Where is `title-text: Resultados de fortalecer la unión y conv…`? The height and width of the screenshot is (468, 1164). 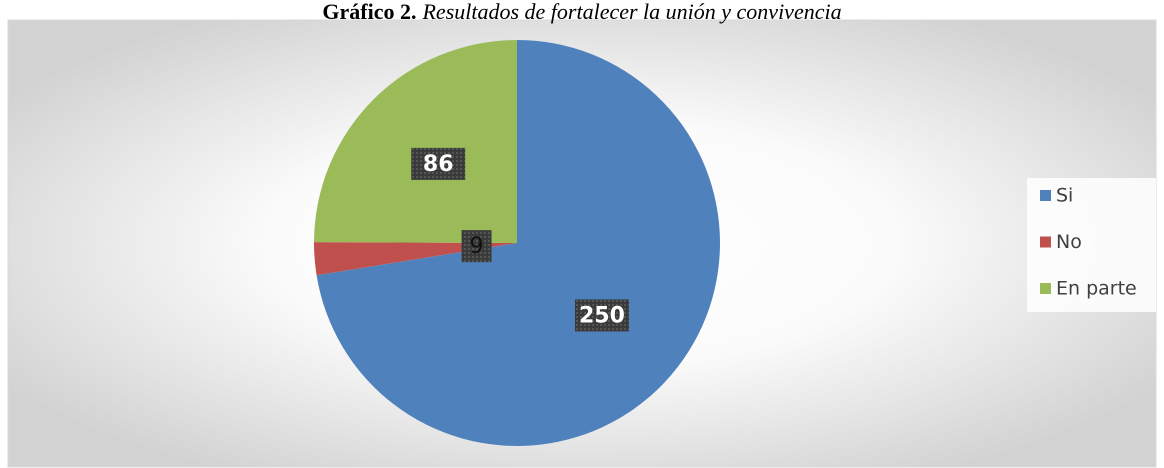 title-text: Resultados de fortalecer la unión y conv… is located at coordinates (631, 12).